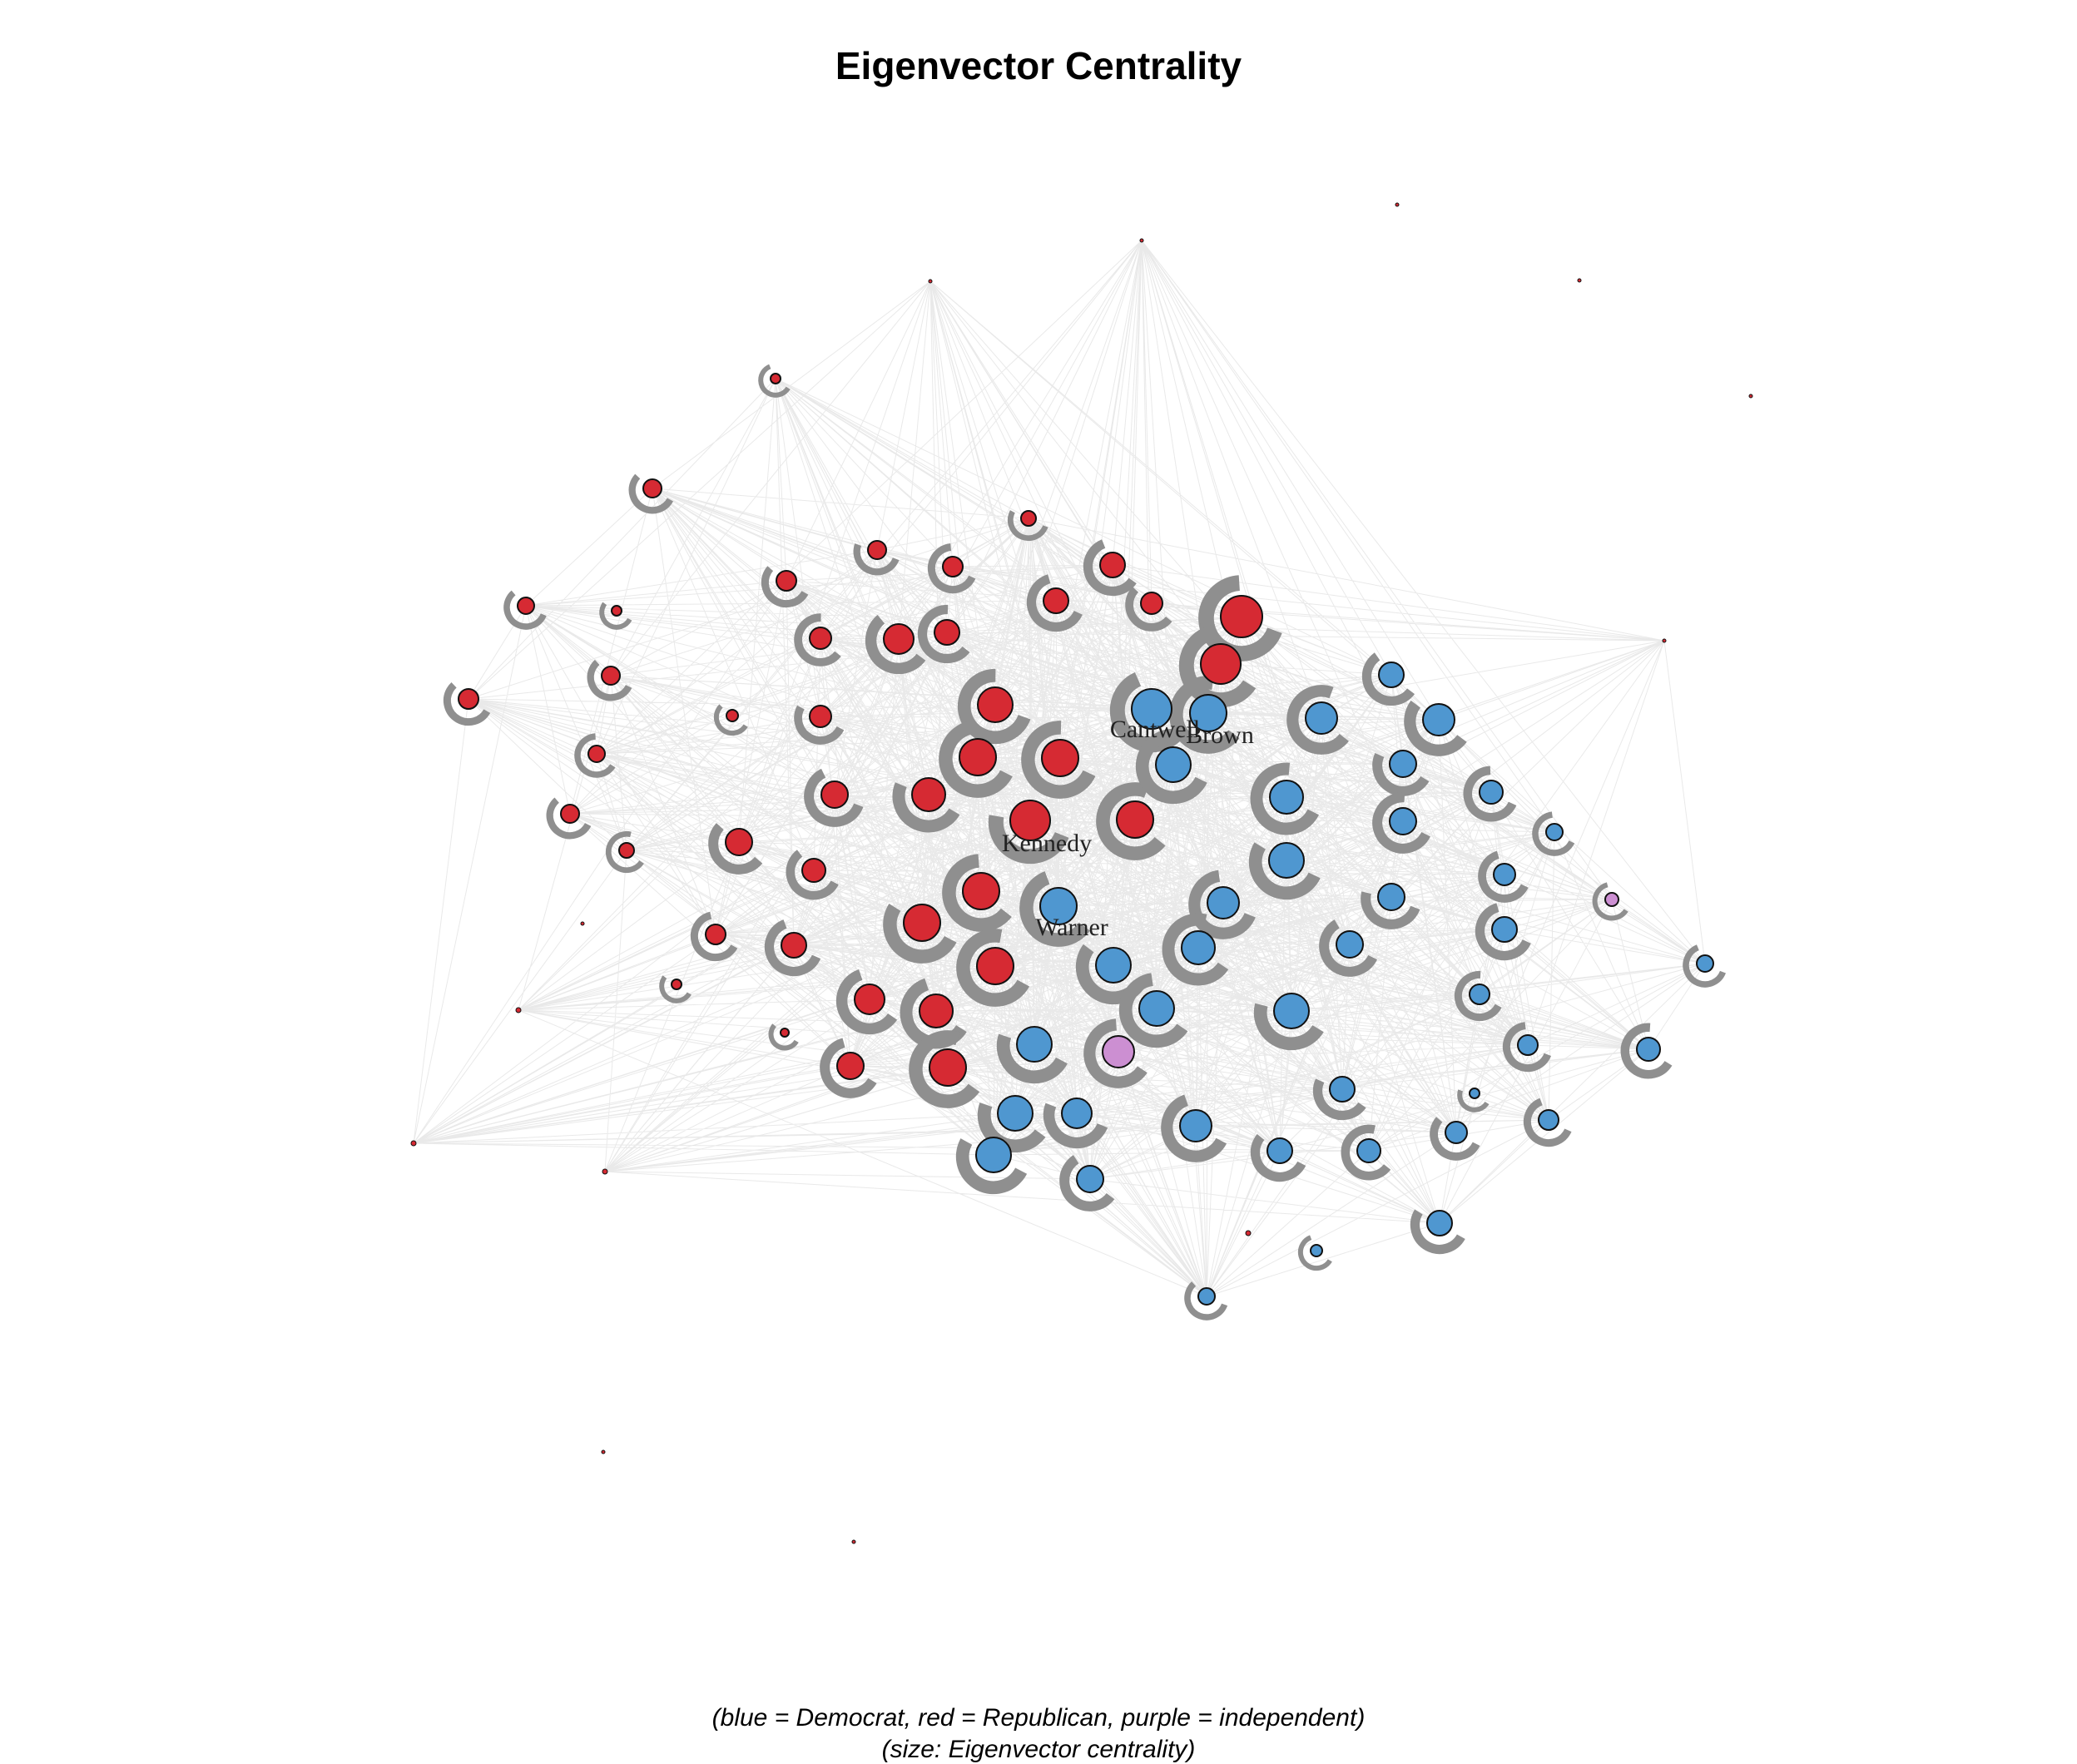 The height and width of the screenshot is (1764, 2077). Describe the element at coordinates (1047, 844) in the screenshot. I see `node-label-kennedy: Kennedy` at that location.